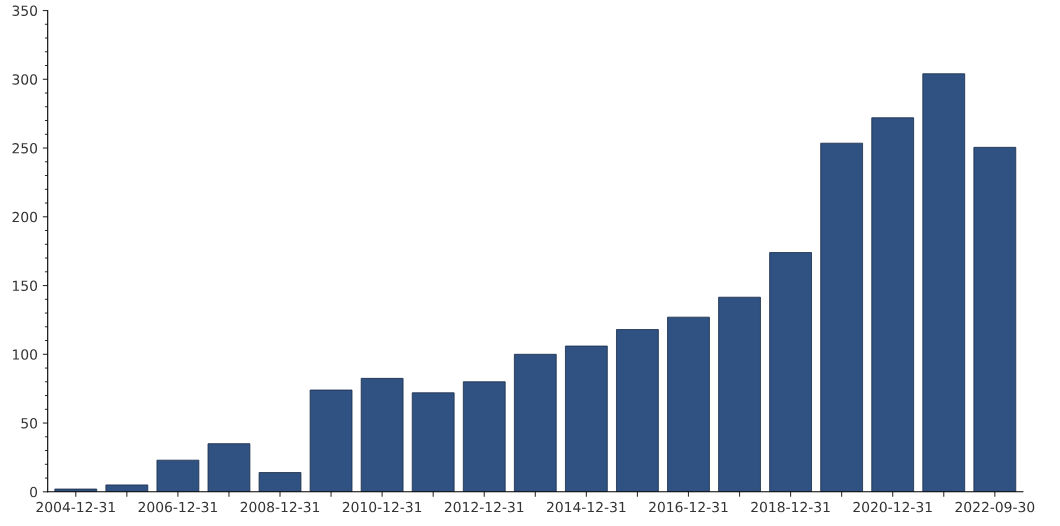  Describe the element at coordinates (280, 507) in the screenshot. I see `x-tick-label: 2008-12-31` at that location.